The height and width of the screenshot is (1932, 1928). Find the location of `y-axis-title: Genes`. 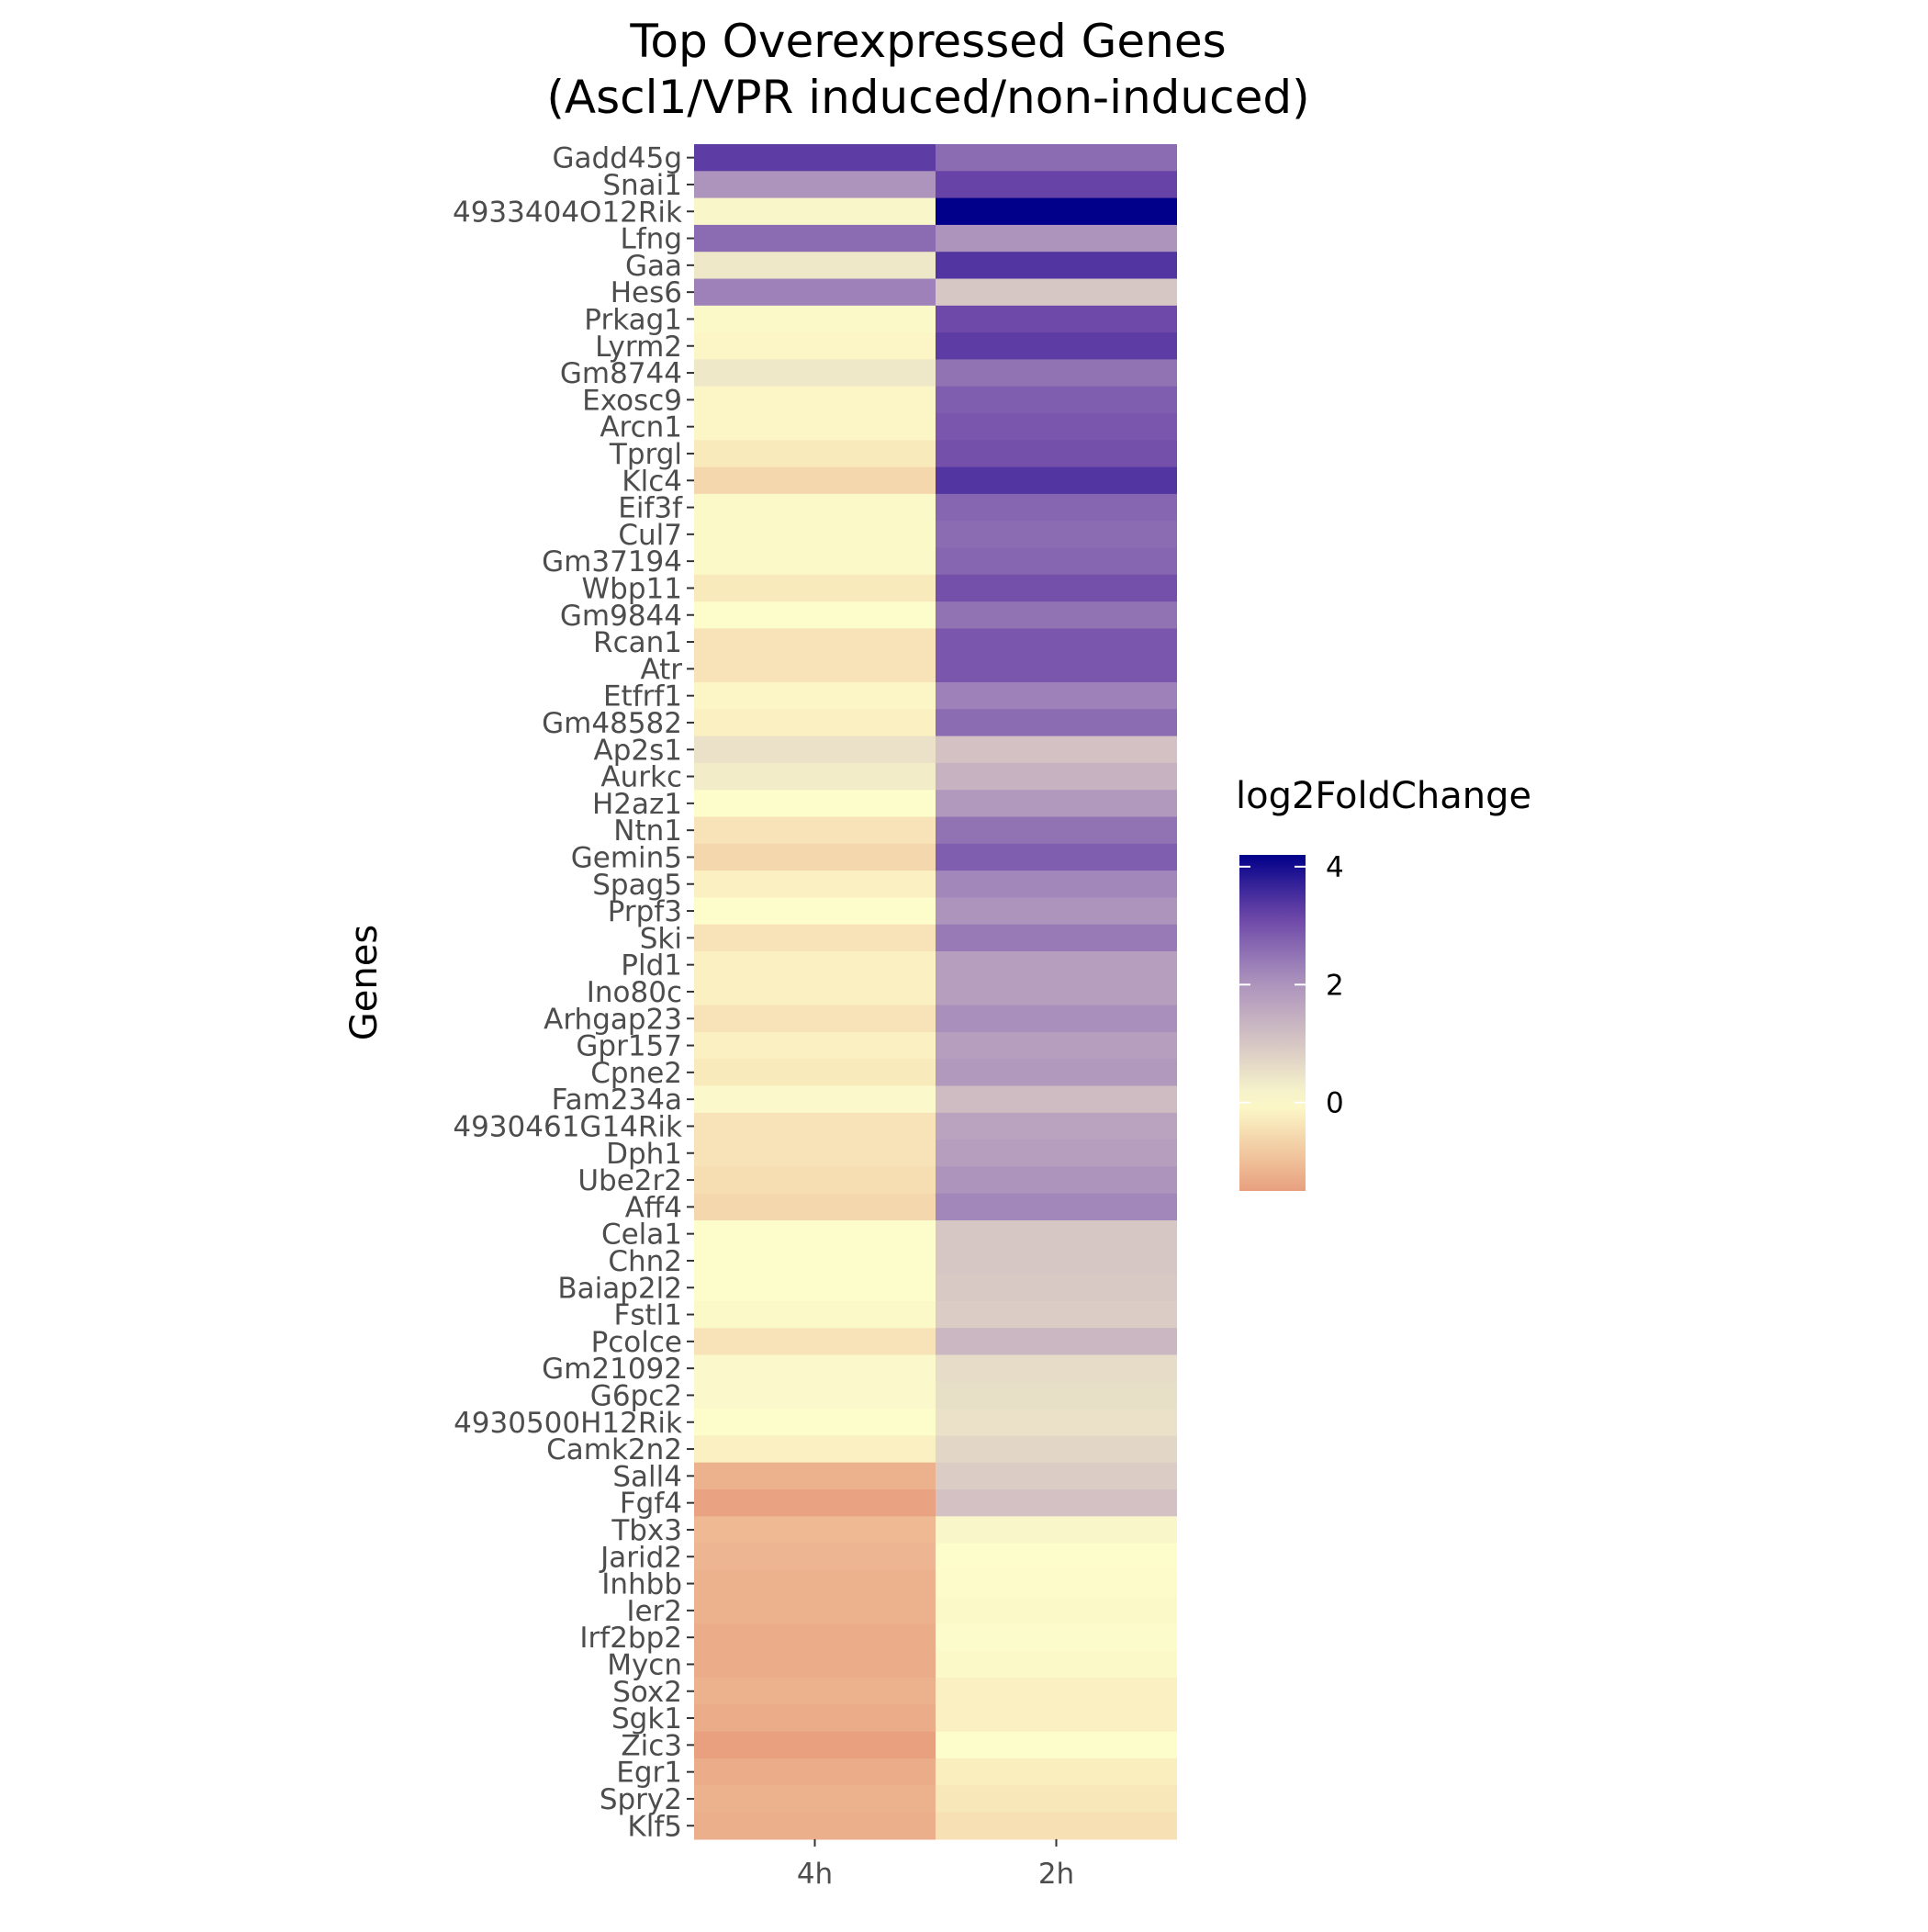

y-axis-title: Genes is located at coordinates (364, 982).